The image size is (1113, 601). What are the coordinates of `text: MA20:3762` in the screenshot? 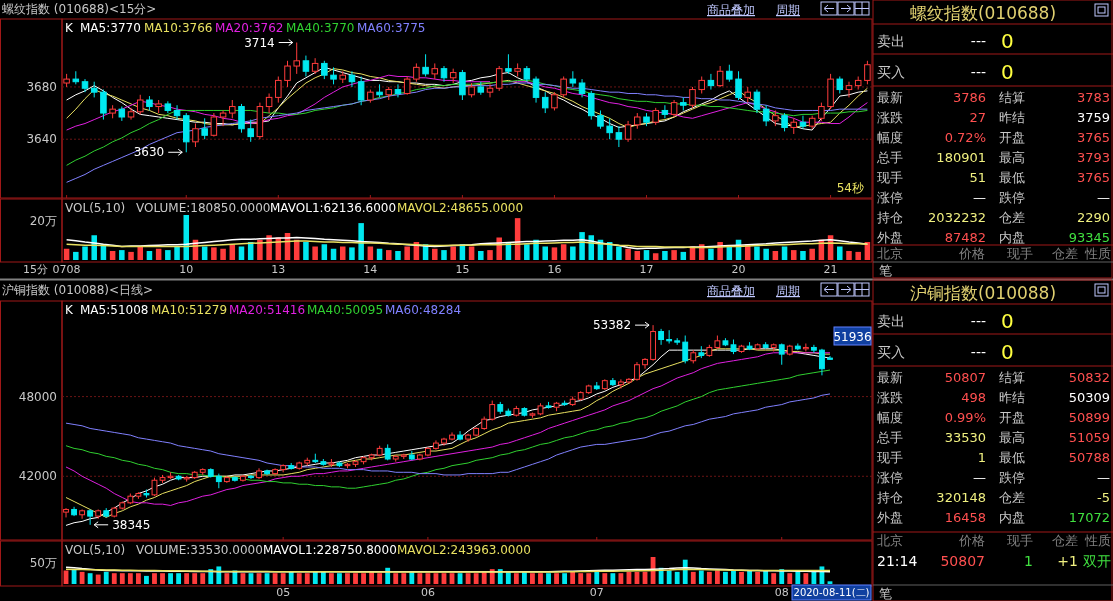 It's located at (249, 28).